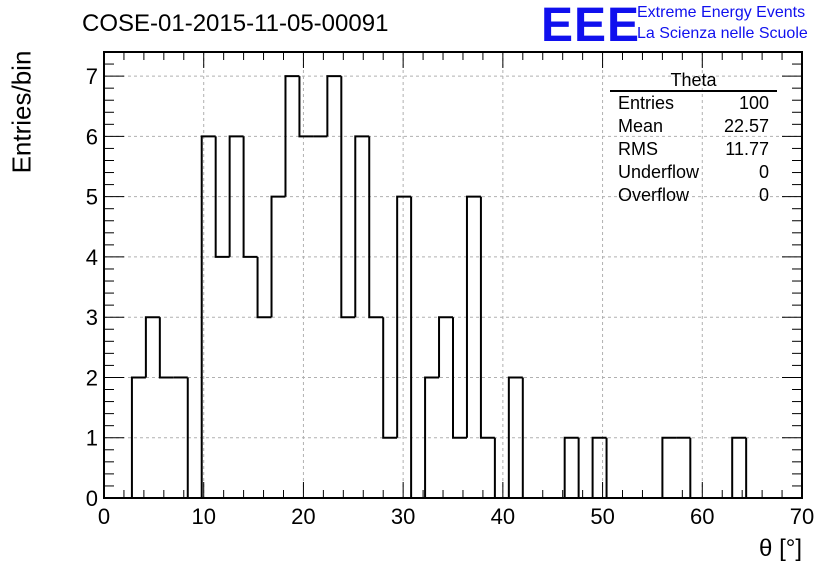 Image resolution: width=836 pixels, height=572 pixels. I want to click on x-tick-label: 70, so click(802, 516).